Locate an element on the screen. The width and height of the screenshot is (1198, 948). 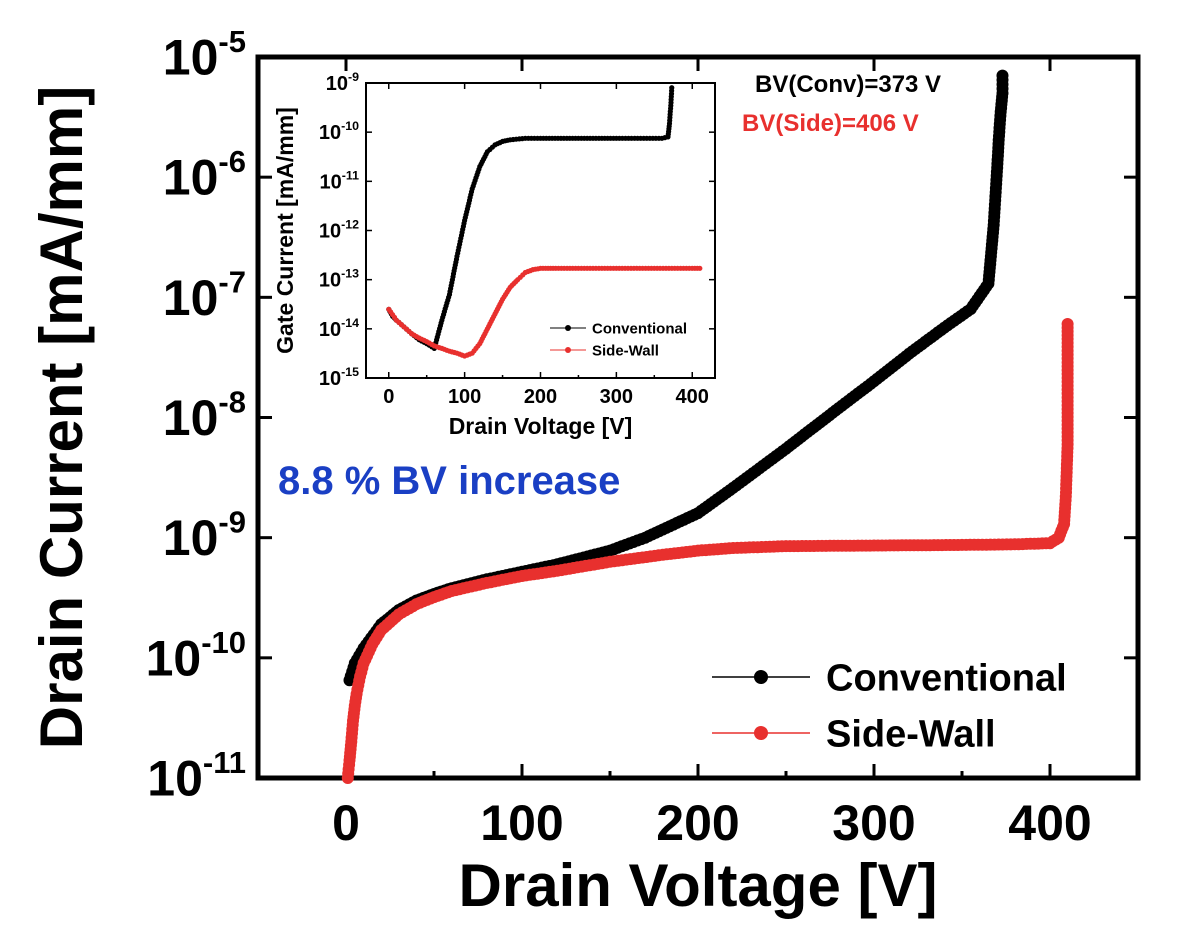
main-x-tick-label: 400 is located at coordinates (1049, 823).